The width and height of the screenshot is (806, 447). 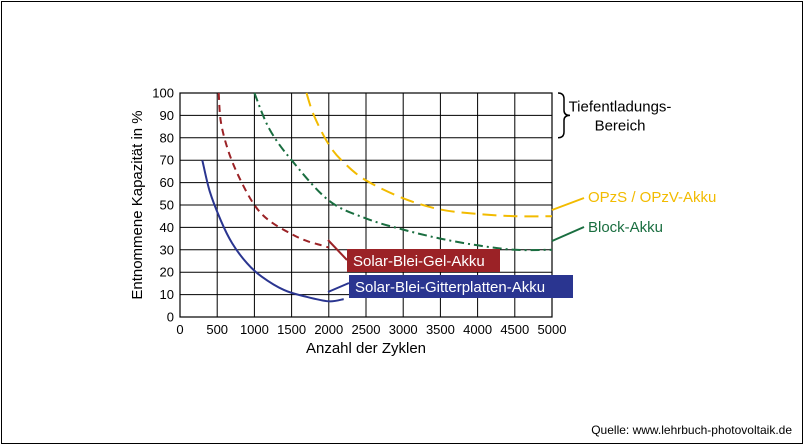 I want to click on x-tick-label: 1500, so click(x=291, y=329).